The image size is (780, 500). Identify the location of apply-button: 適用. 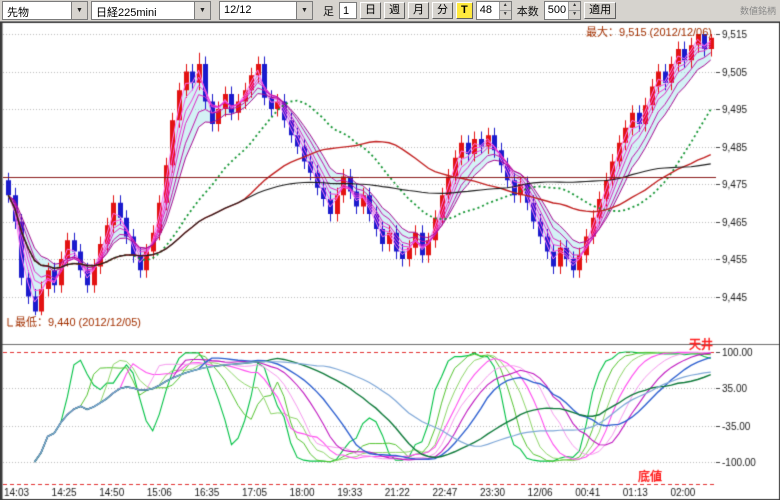
(600, 10).